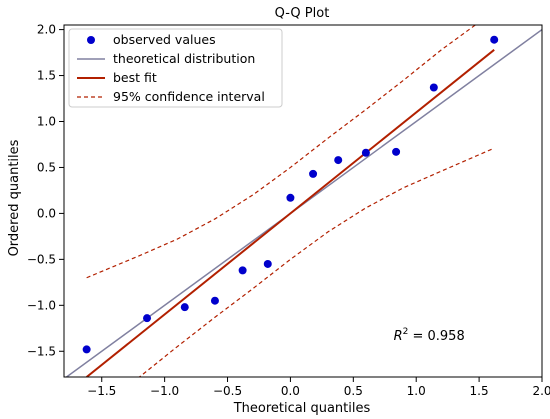  I want to click on y-tick-label: −0.5, so click(41, 259).